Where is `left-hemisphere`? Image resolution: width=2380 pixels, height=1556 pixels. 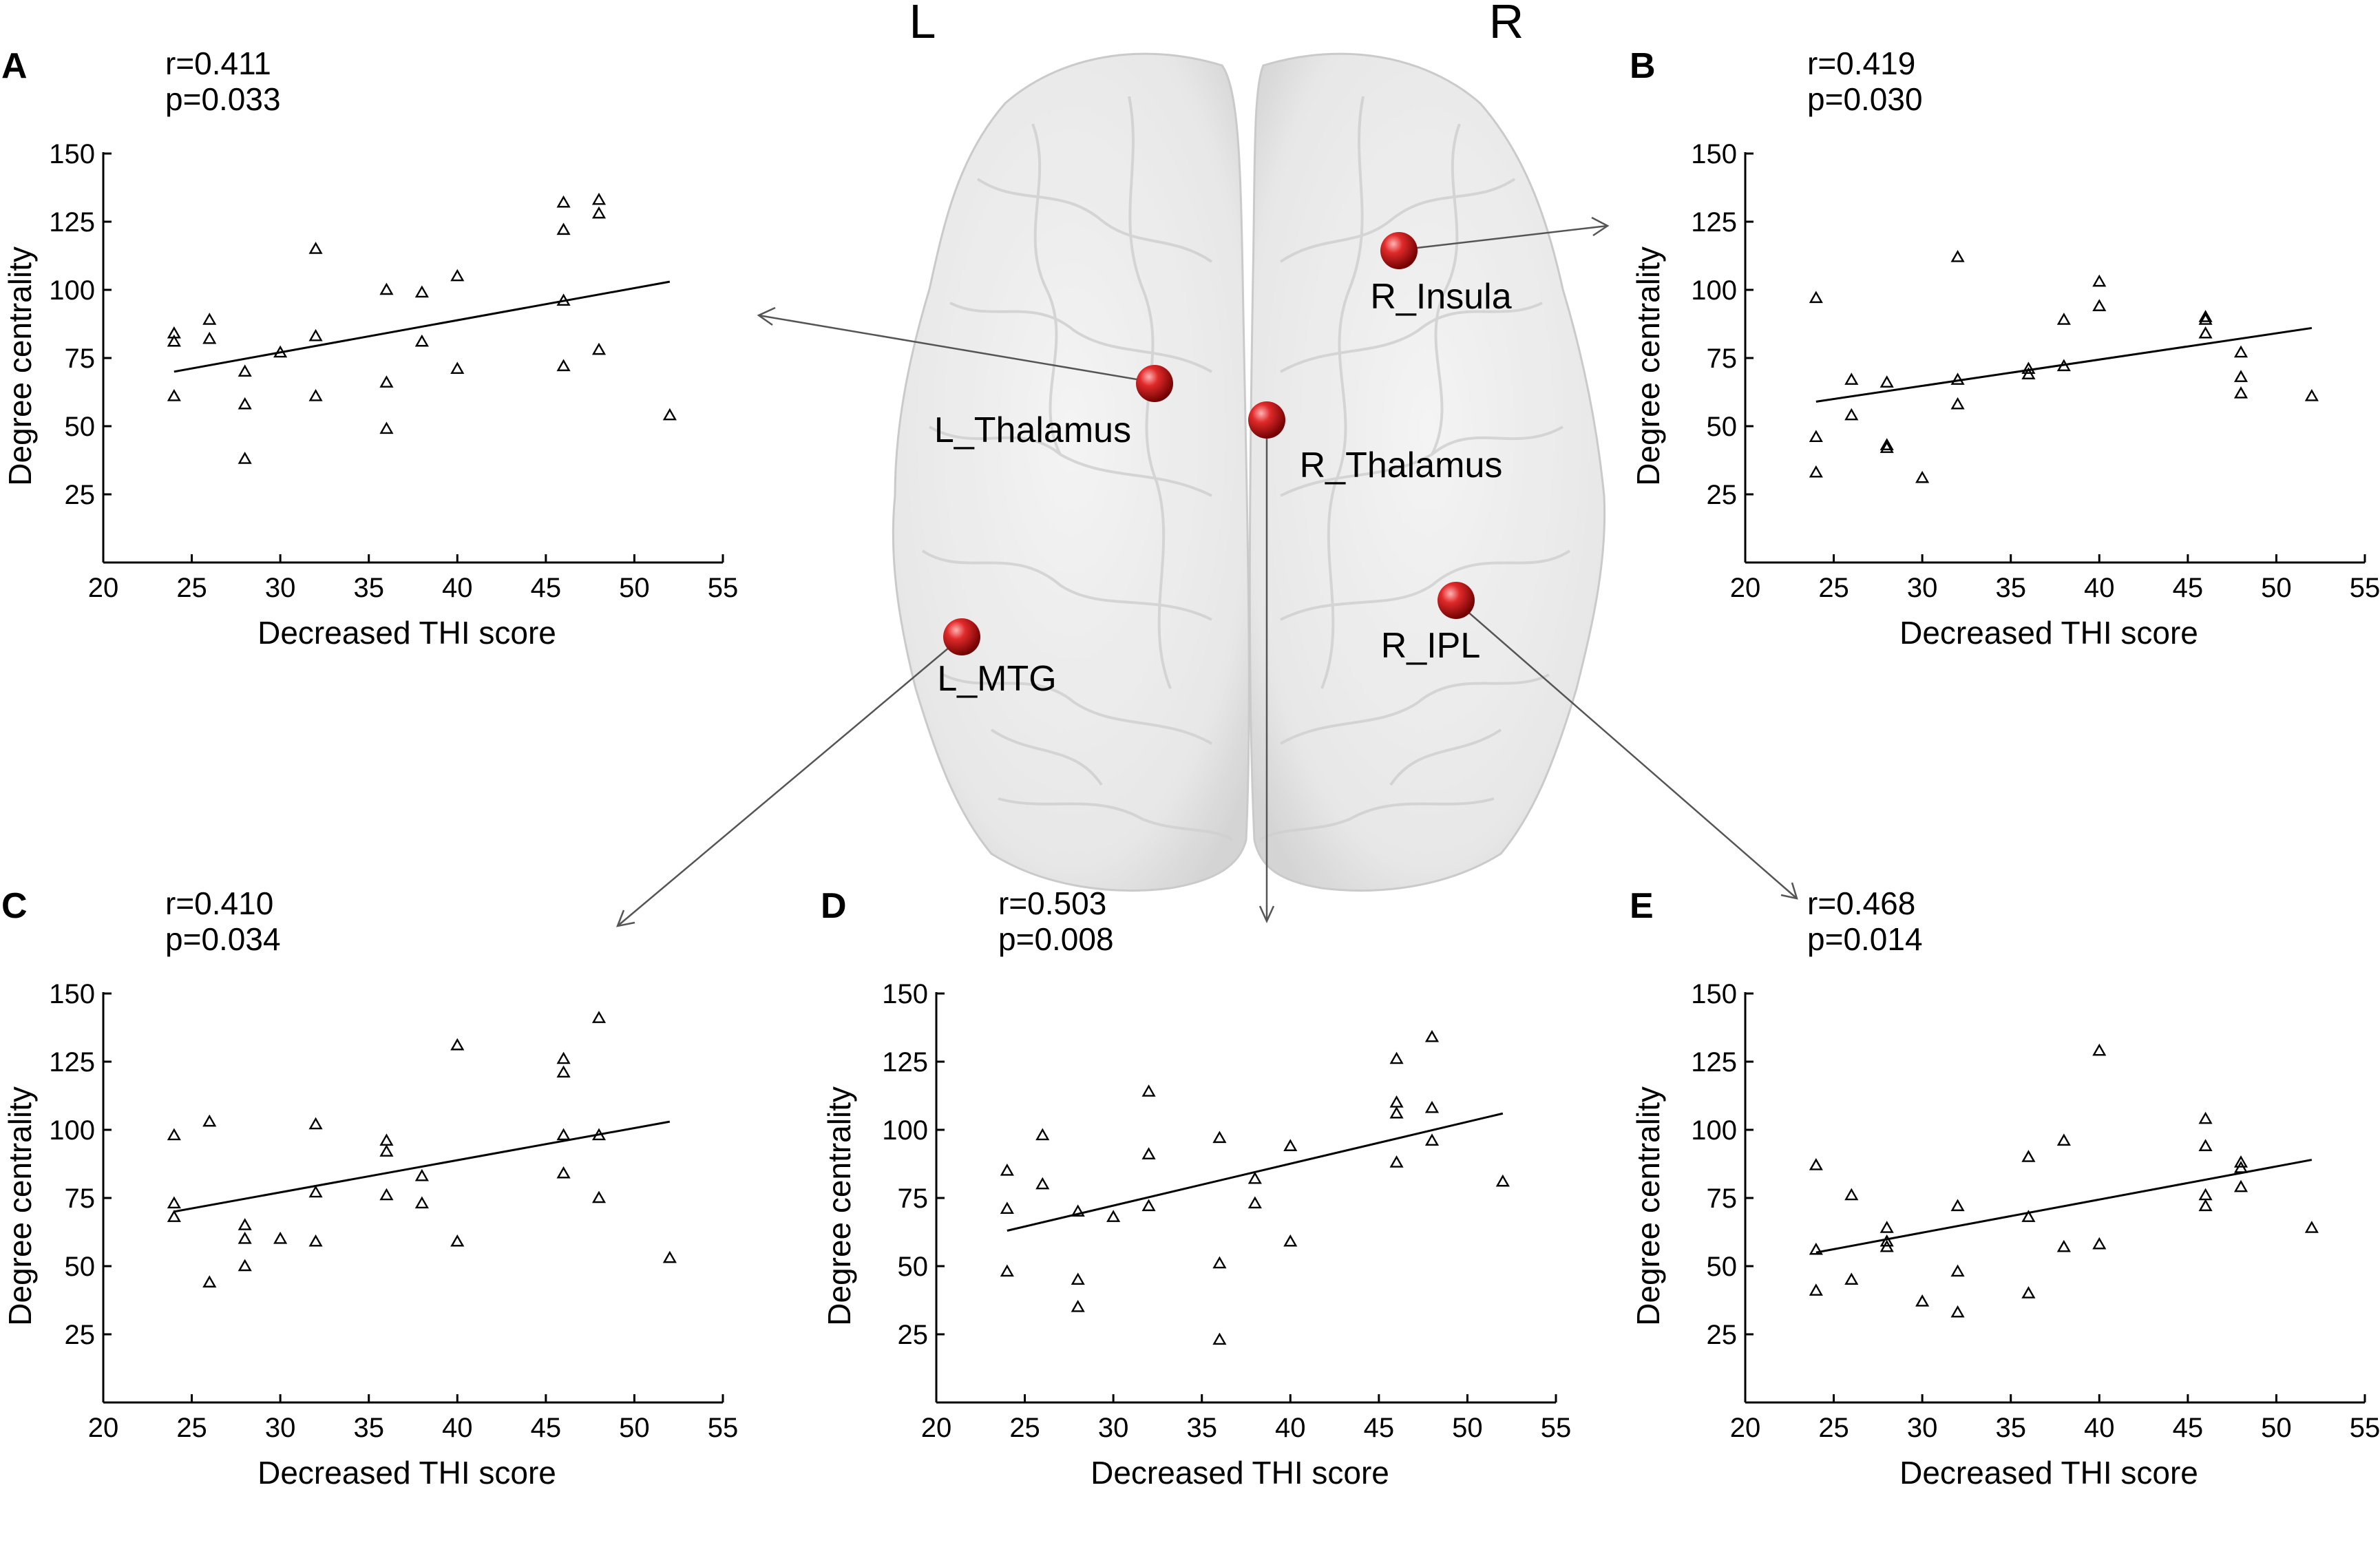 left-hemisphere is located at coordinates (1071, 472).